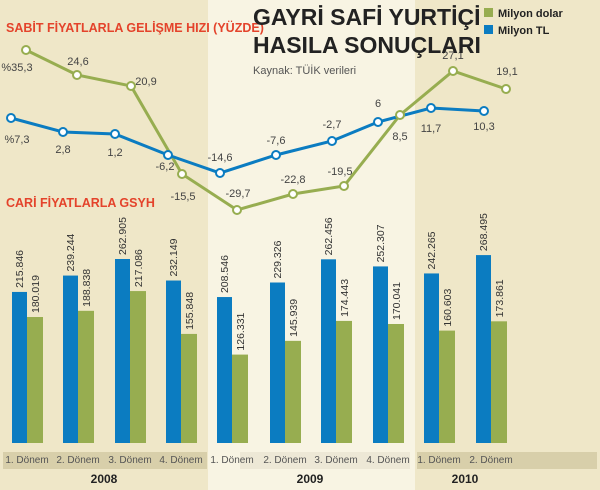 The height and width of the screenshot is (490, 600). What do you see at coordinates (397, 301) in the screenshot?
I see `bar-label-dollar: 170.041` at bounding box center [397, 301].